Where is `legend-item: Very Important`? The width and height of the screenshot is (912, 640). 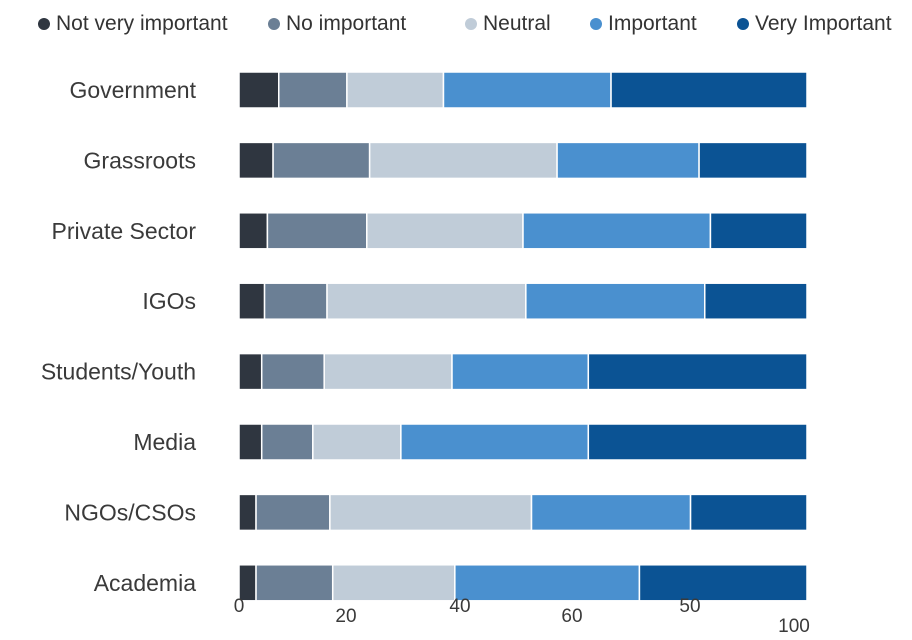 legend-item: Very Important is located at coordinates (814, 24).